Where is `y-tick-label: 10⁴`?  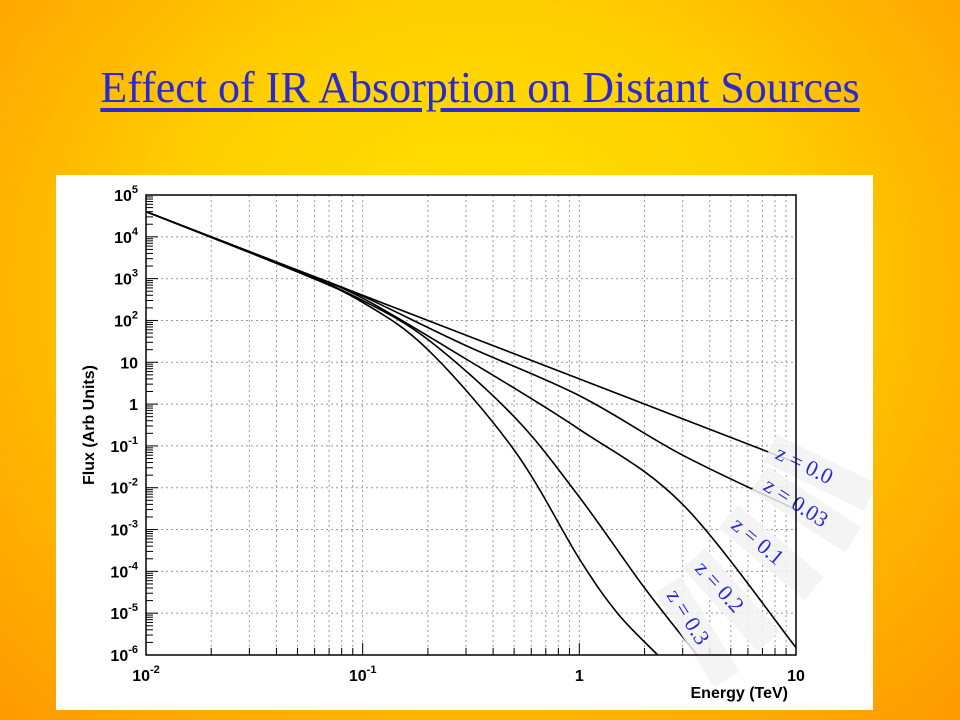 y-tick-label: 10⁴ is located at coordinates (126, 236).